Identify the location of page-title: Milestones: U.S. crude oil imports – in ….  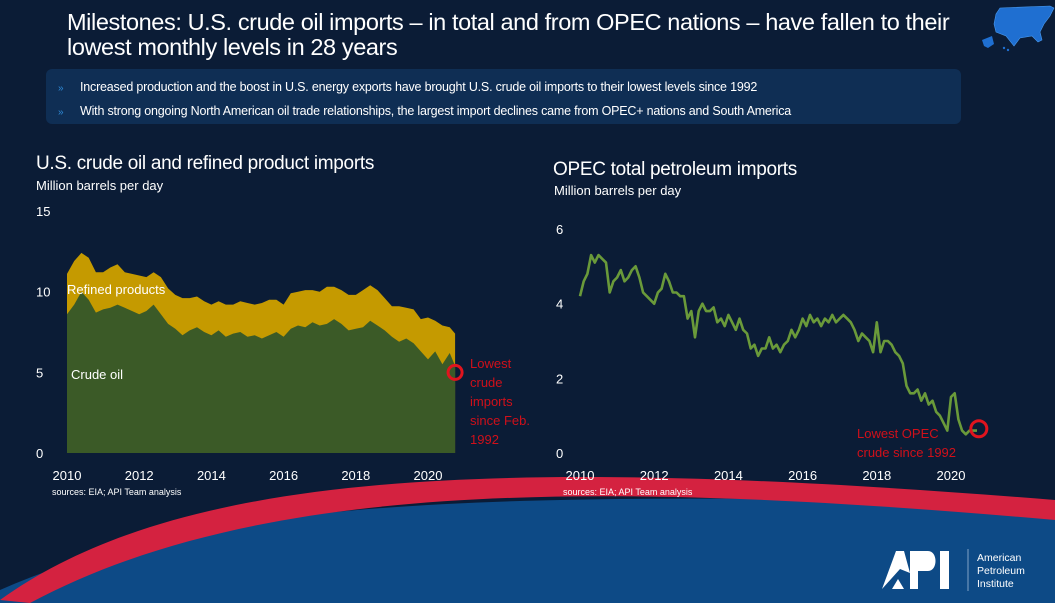
(508, 34).